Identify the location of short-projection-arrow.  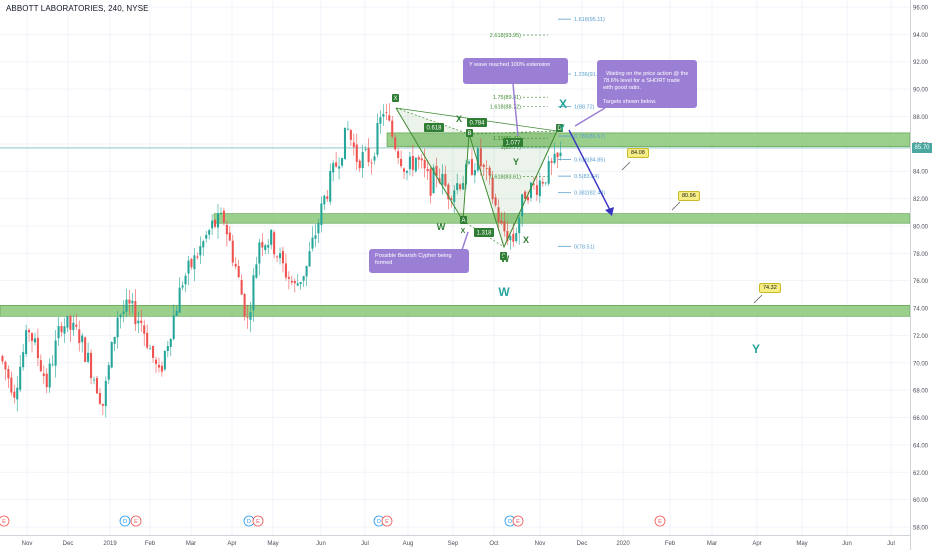
(590, 172).